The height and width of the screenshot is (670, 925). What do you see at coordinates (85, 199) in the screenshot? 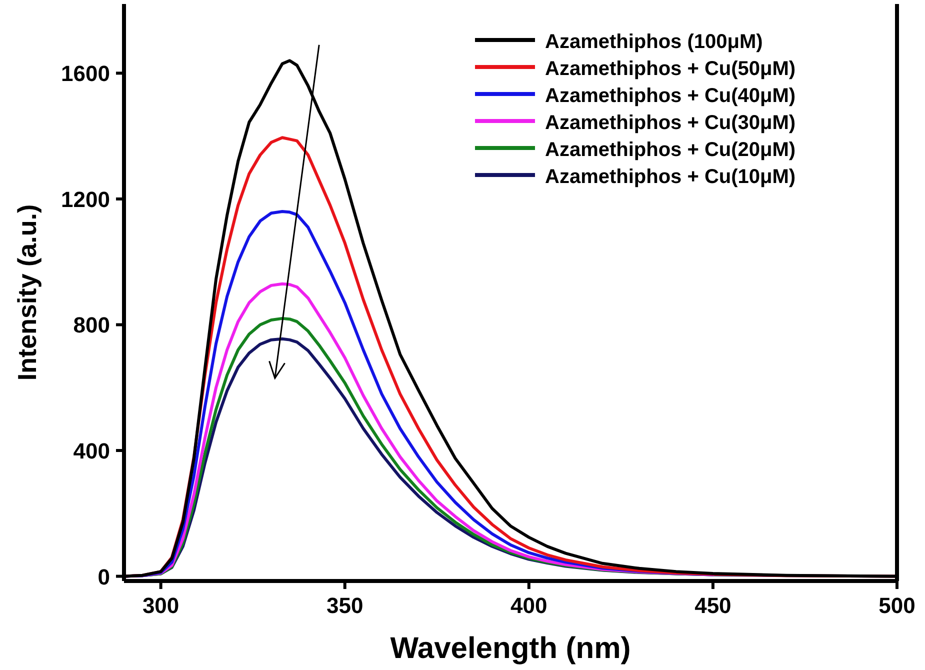
I see `y-tick-label: 1200` at bounding box center [85, 199].